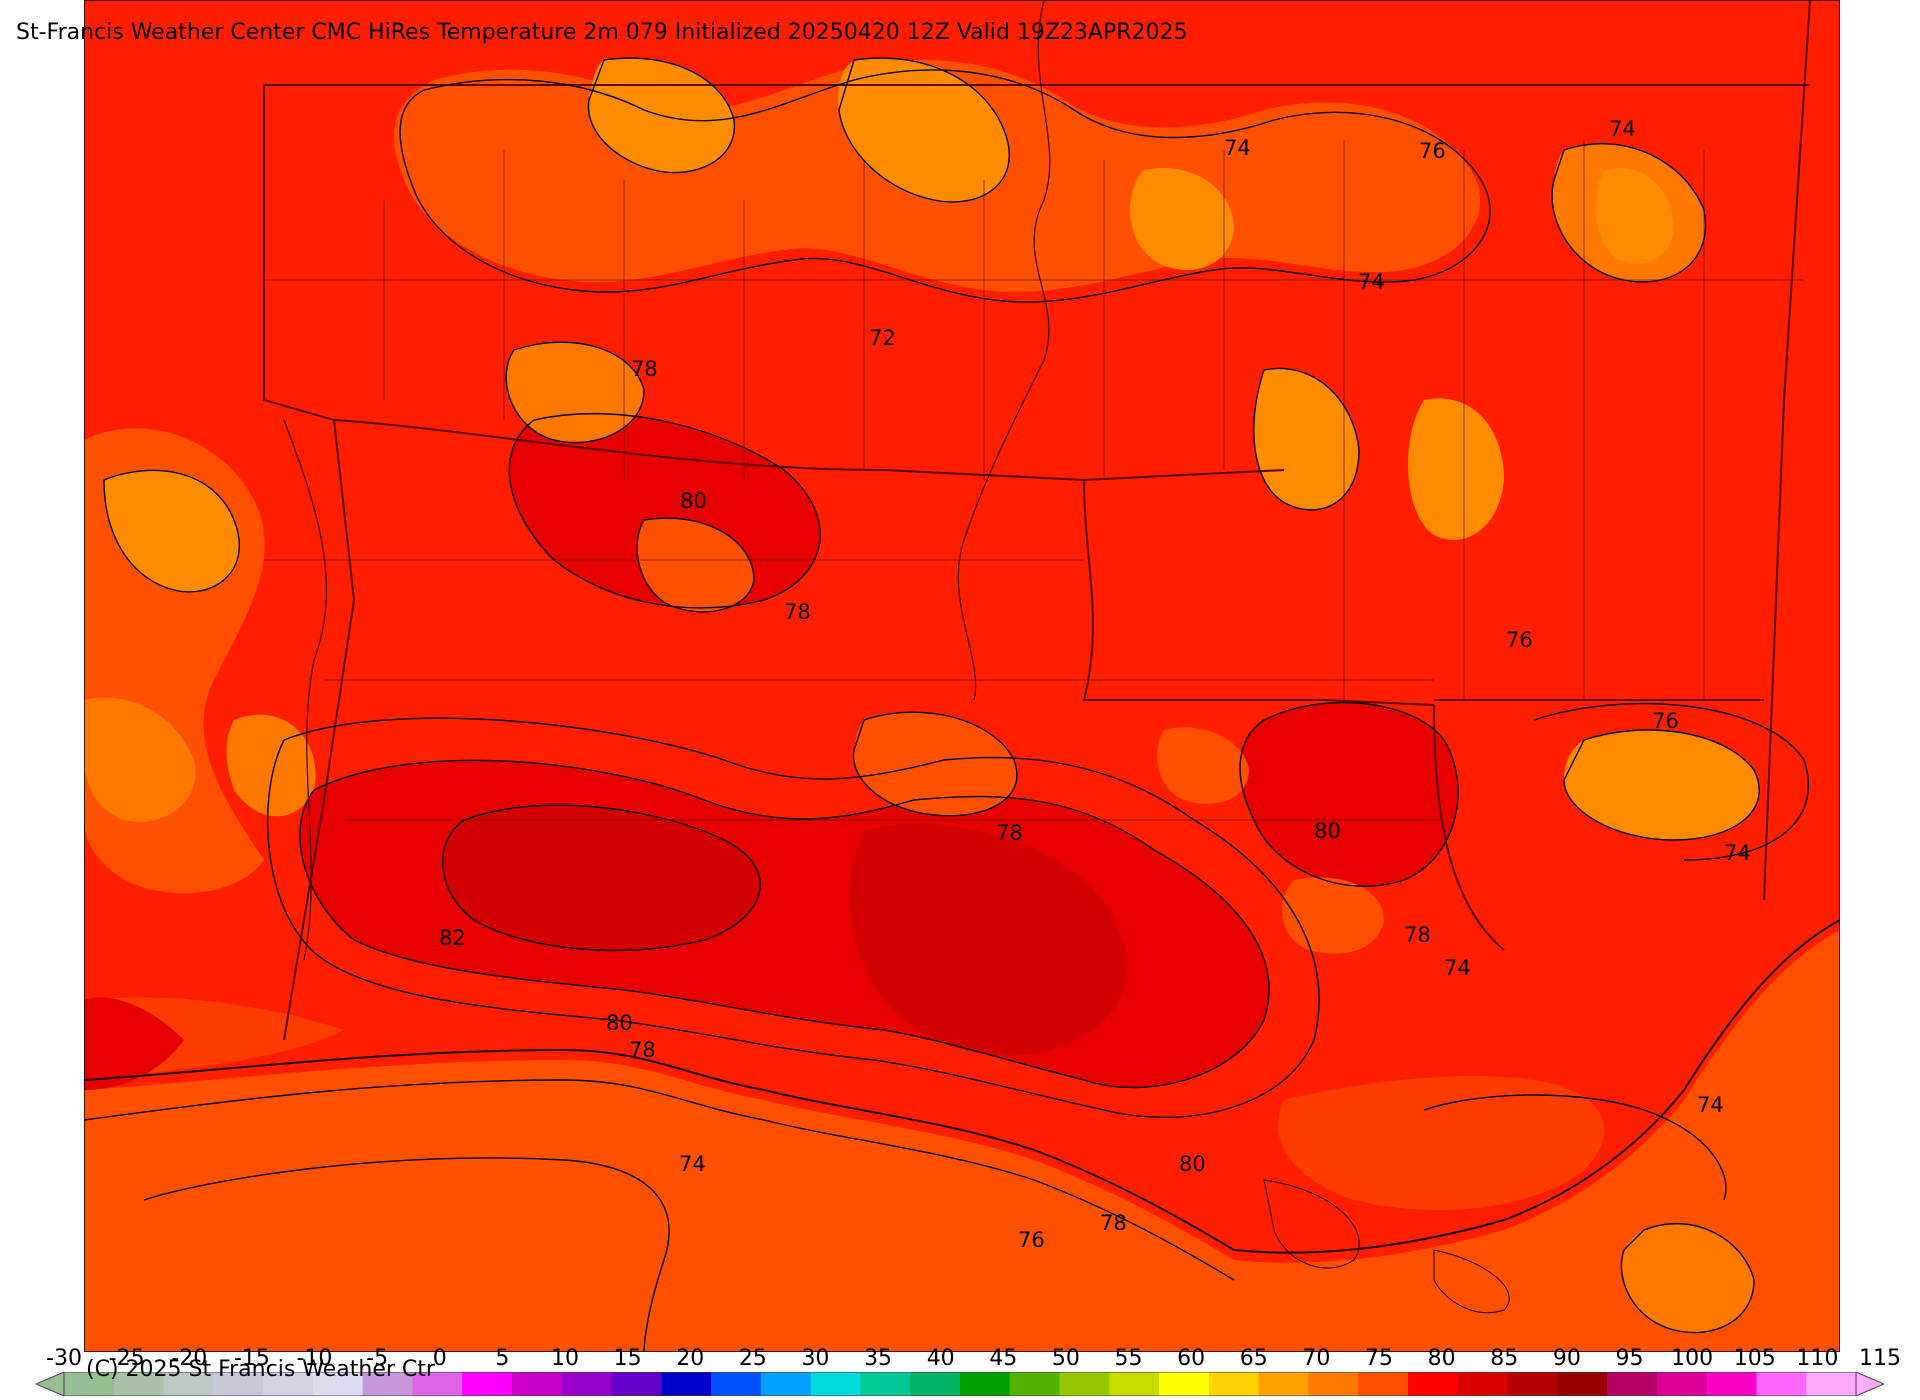  I want to click on isotherm-80-core, so click(784, 924).